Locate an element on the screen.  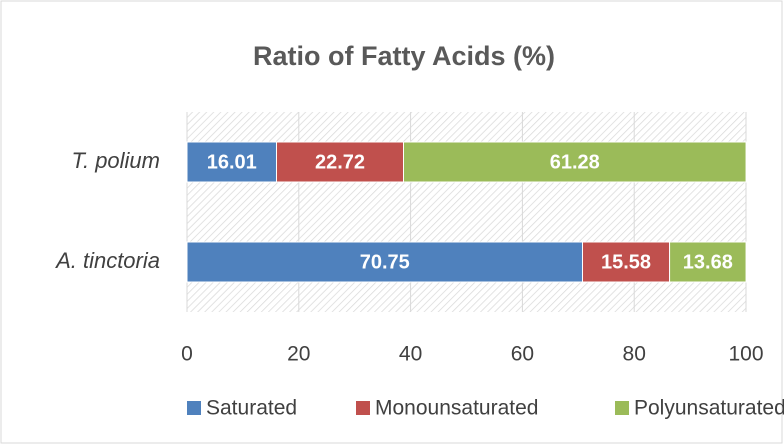
category-label: A. tinctoria is located at coordinates (107, 260).